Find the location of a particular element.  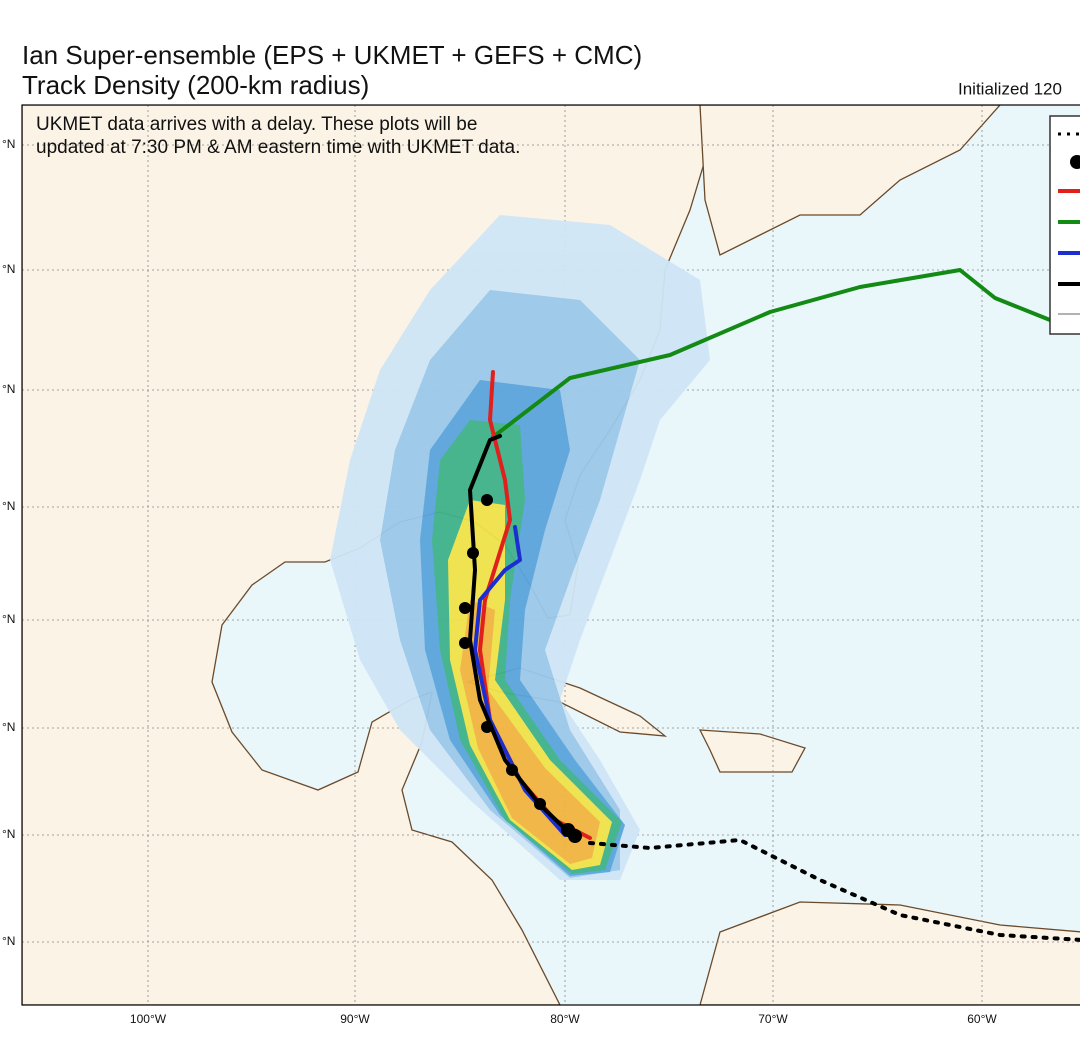

hispaniola is located at coordinates (752, 751).